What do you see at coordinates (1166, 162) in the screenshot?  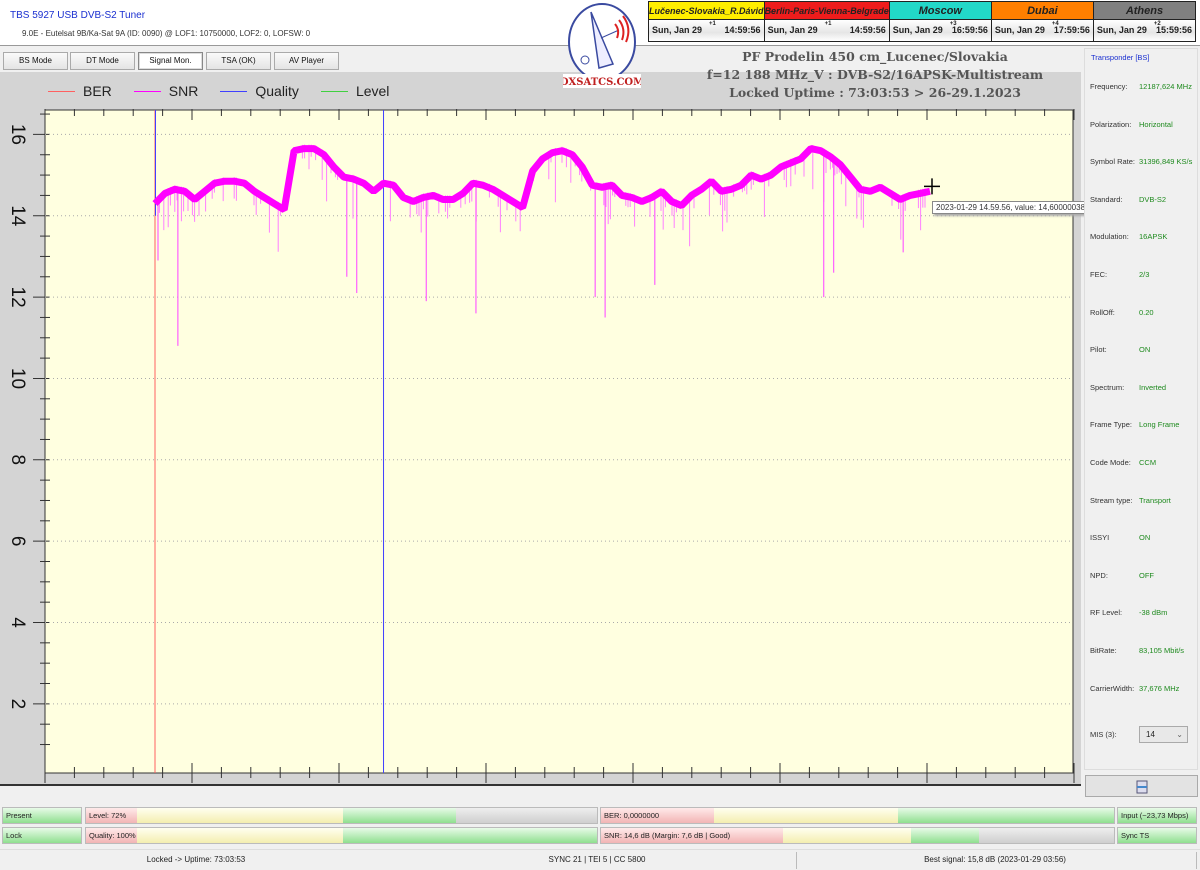 I see `row-value: 31396,849 KS/s` at bounding box center [1166, 162].